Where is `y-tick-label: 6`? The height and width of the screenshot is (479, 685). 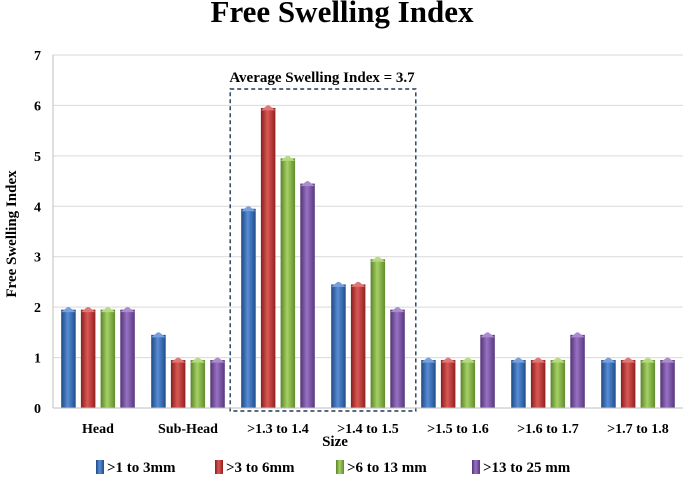
y-tick-label: 6 is located at coordinates (37, 106).